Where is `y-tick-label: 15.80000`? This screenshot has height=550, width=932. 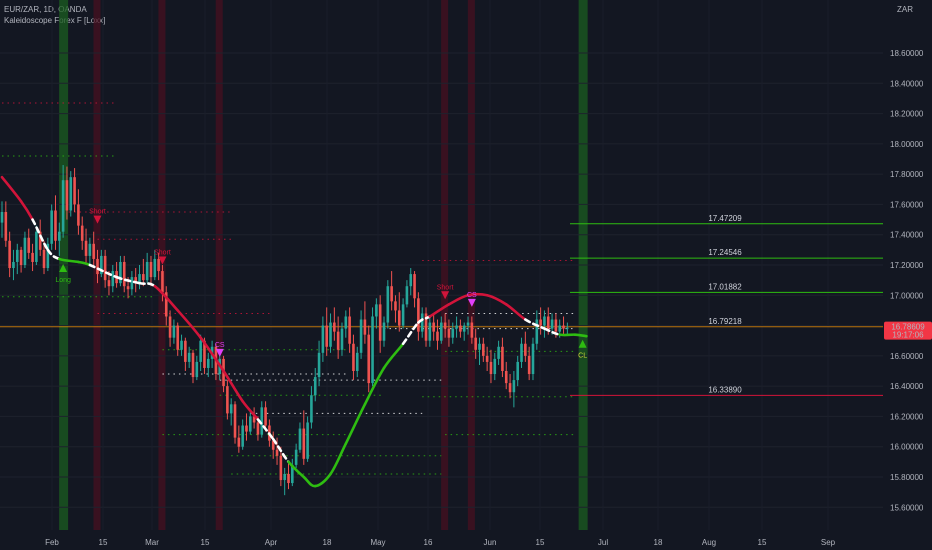
y-tick-label: 15.80000 is located at coordinates (907, 477).